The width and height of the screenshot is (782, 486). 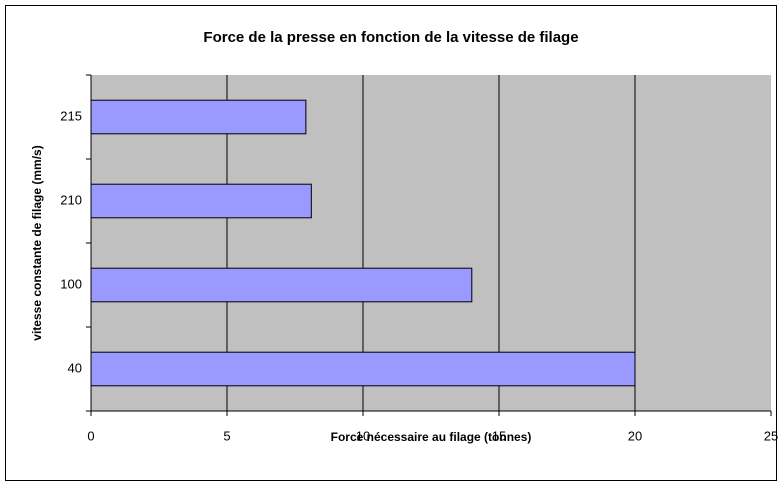 What do you see at coordinates (226, 435) in the screenshot?
I see `x-tick-label: 5` at bounding box center [226, 435].